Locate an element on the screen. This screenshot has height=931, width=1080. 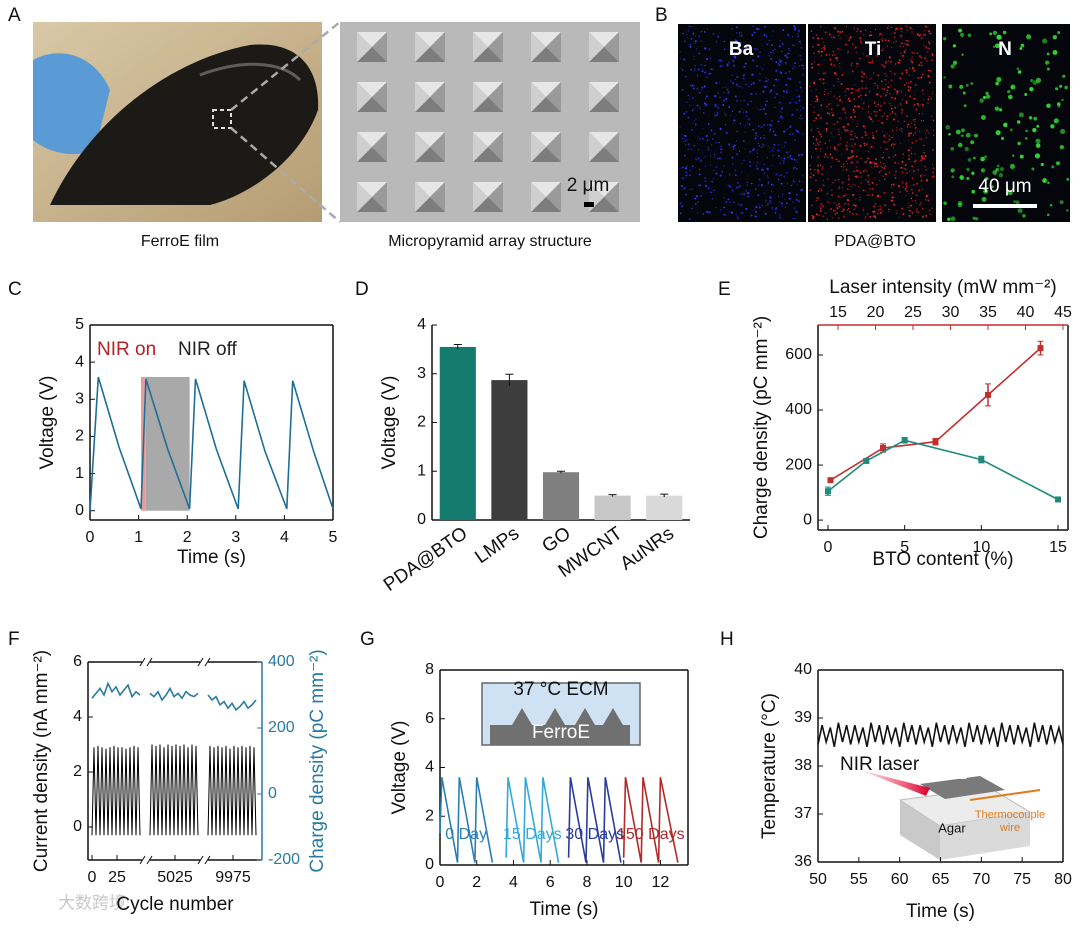
x-tick-label: 6 is located at coordinates (550, 882).